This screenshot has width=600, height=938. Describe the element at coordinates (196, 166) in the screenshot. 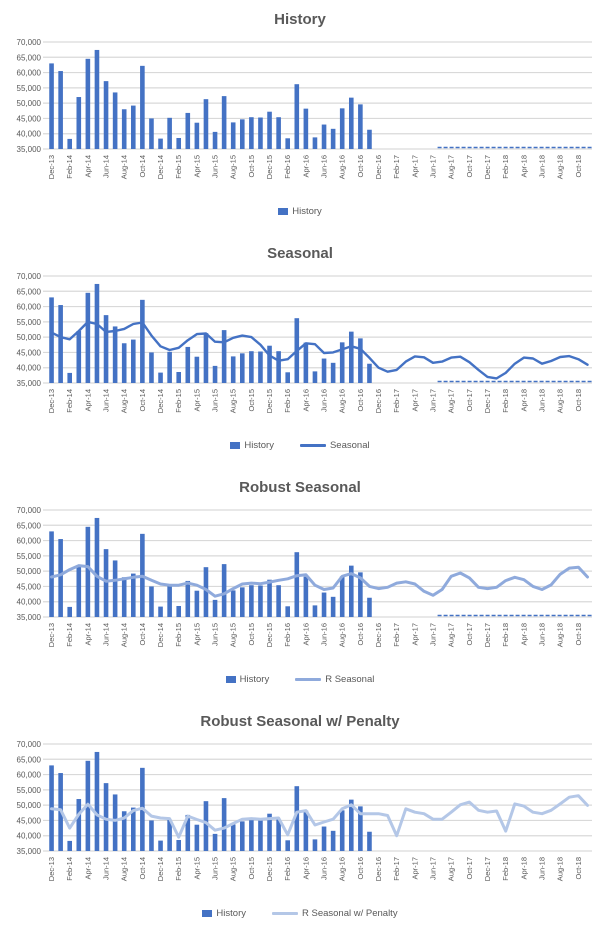

I see `x-axis-tick-label: Apr-15` at that location.